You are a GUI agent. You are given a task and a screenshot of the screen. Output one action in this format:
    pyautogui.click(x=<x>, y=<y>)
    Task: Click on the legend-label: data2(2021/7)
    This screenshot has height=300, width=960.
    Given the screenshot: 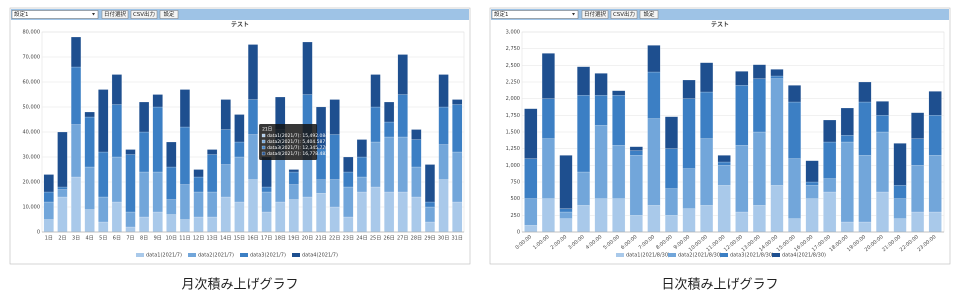 What is the action you would take?
    pyautogui.click(x=216, y=256)
    